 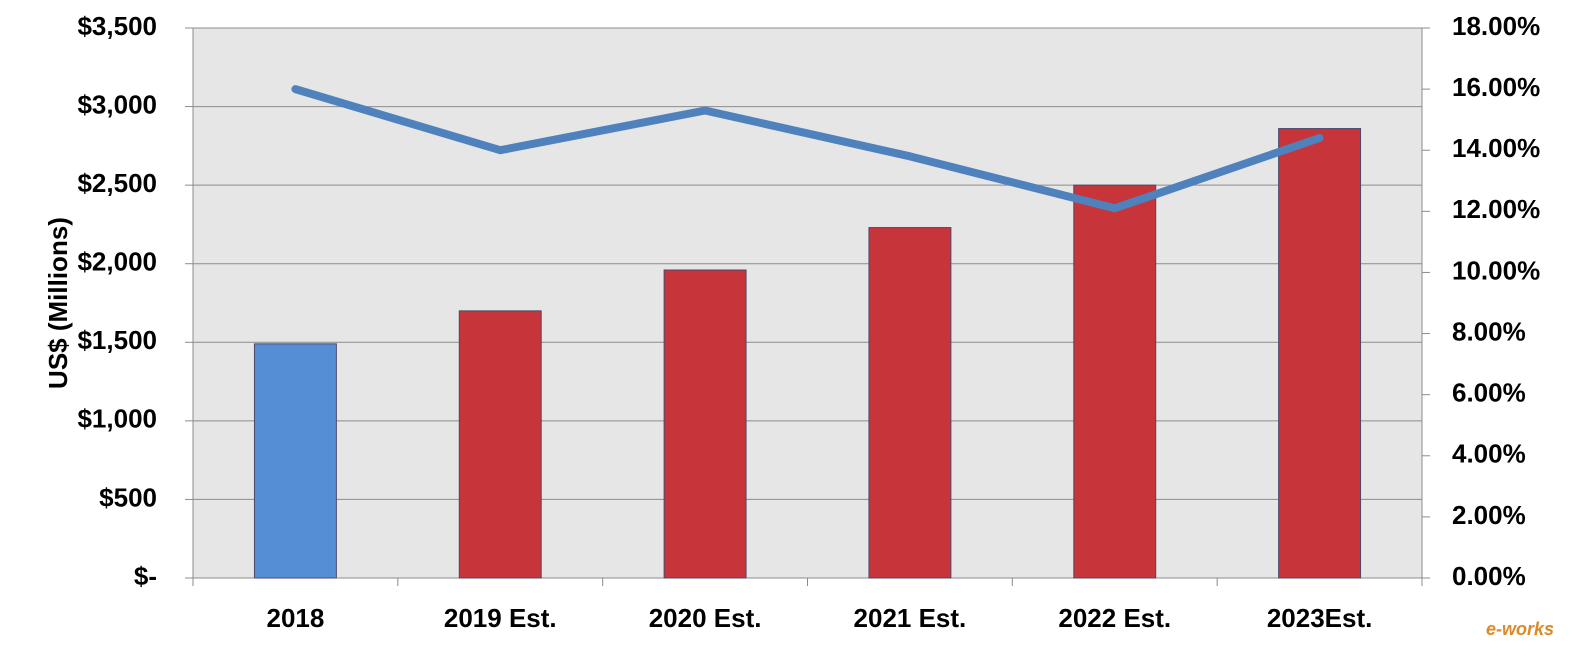 I want to click on x-tick-label: 2023Est., so click(x=1320, y=618).